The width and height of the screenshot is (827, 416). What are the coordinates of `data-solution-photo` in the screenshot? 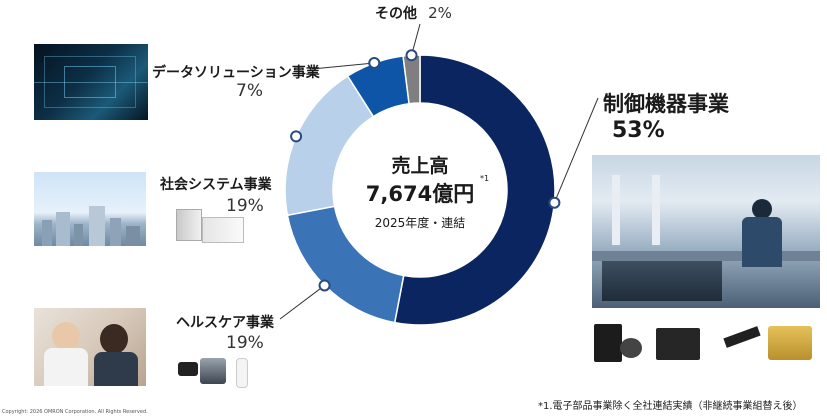 It's located at (91, 82).